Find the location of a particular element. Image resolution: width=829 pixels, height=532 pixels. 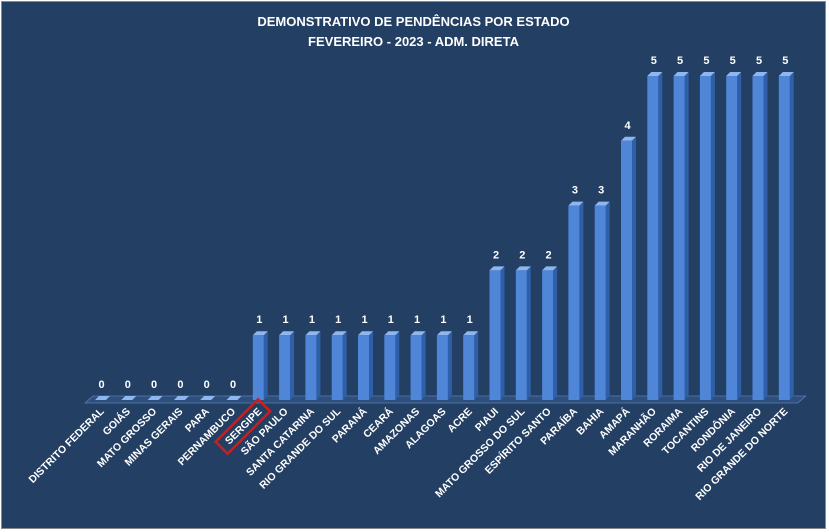

category-label: DISTRITO FEDERAL is located at coordinates (66, 445).